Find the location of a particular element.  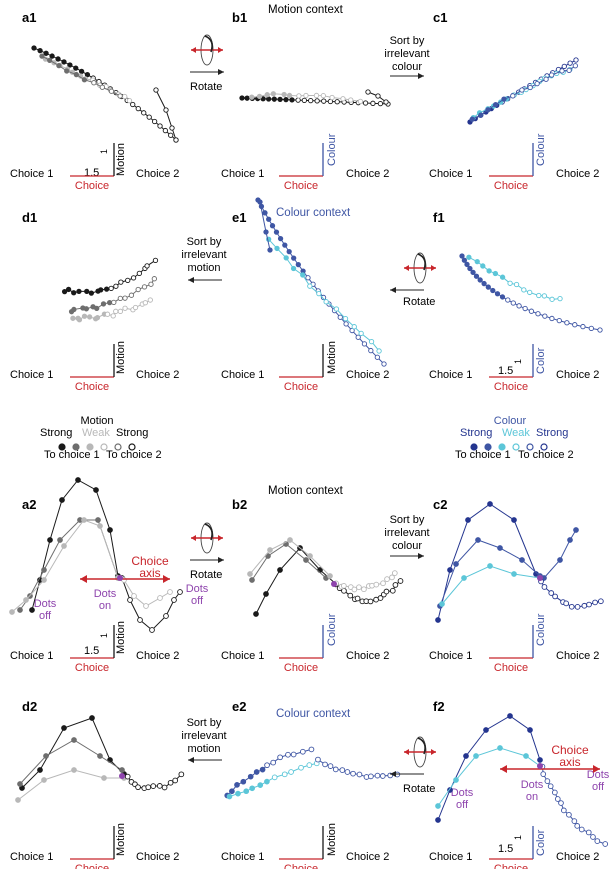

b2-strong-line is located at coordinates (296, 581).